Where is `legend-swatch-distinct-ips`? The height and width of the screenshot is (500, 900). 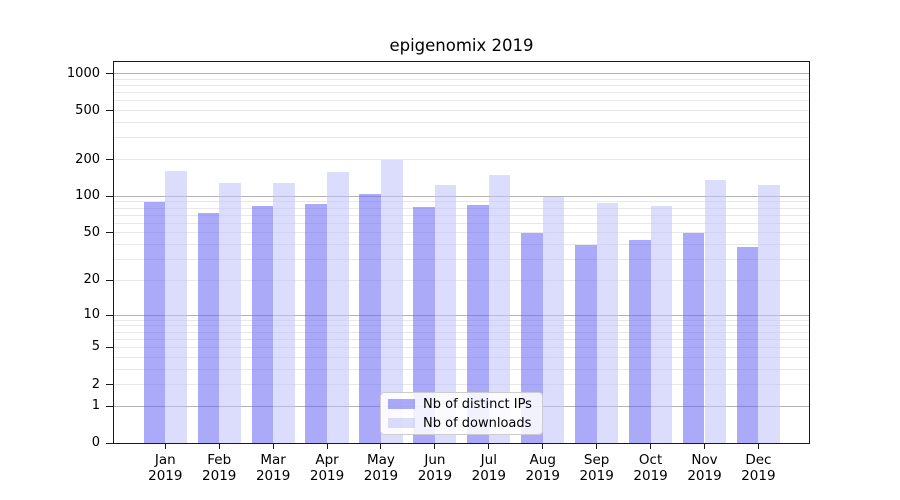
legend-swatch-distinct-ips is located at coordinates (401, 404).